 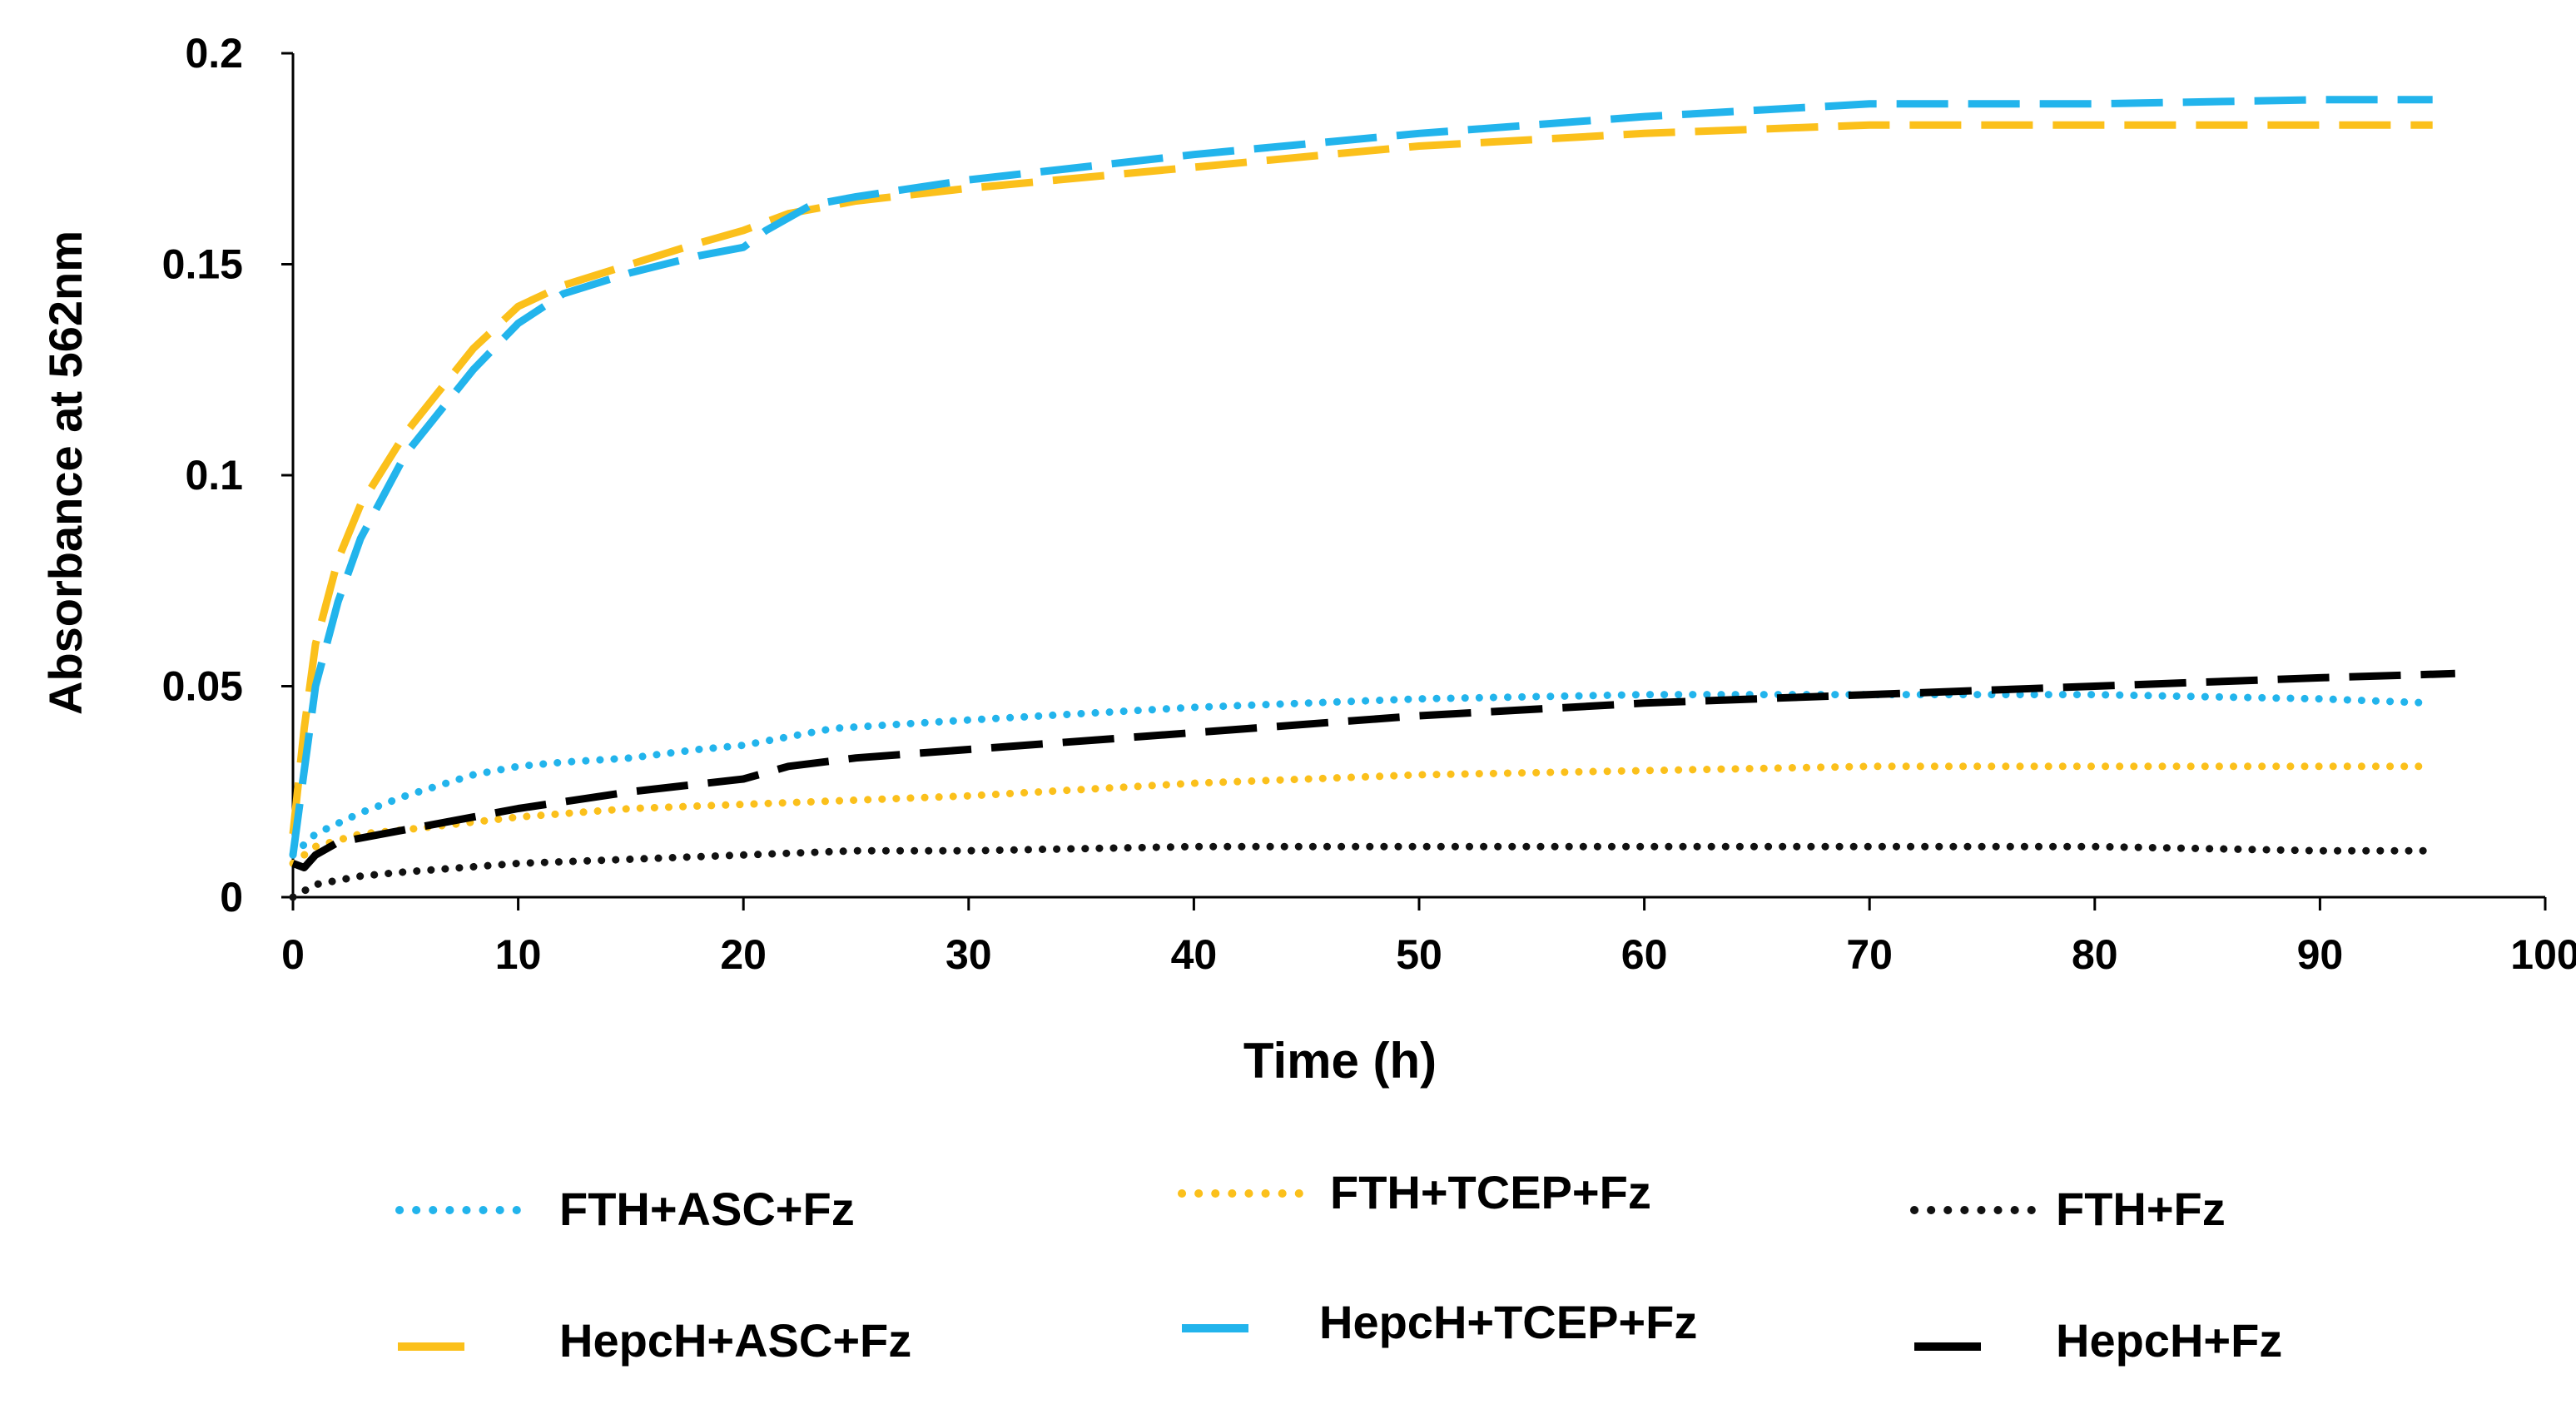 I want to click on series-line-fth-asc-fz, so click(x=1363, y=775).